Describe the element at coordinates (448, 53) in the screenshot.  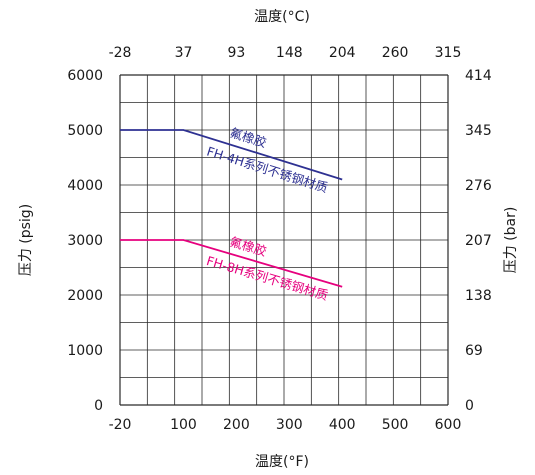
I see `top-tick-label: 315` at that location.